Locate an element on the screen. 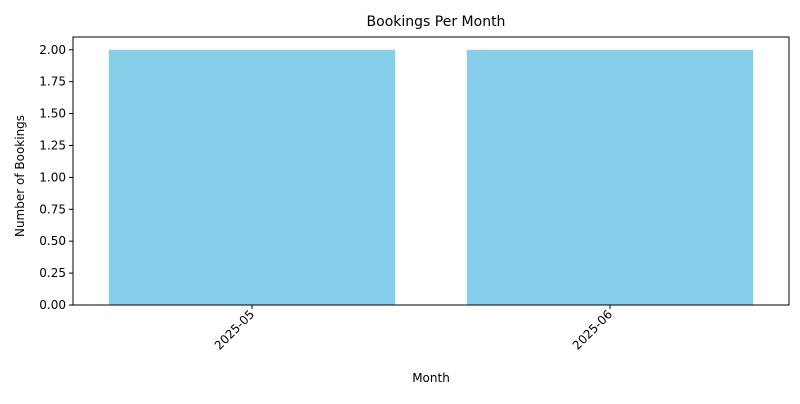 The height and width of the screenshot is (404, 800). x-tick-label: 2025-05 is located at coordinates (234, 329).